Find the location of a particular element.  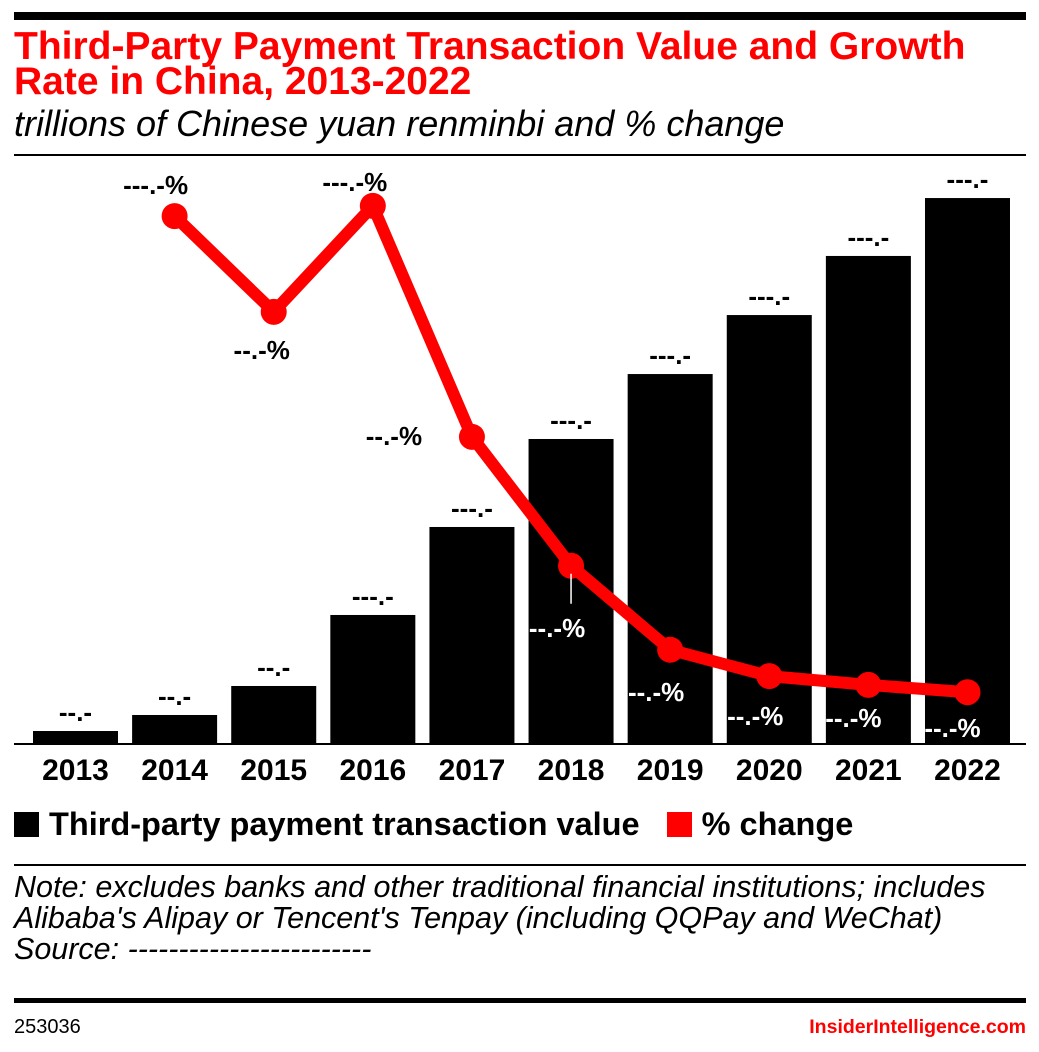

line-point-2017 is located at coordinates (471, 436).